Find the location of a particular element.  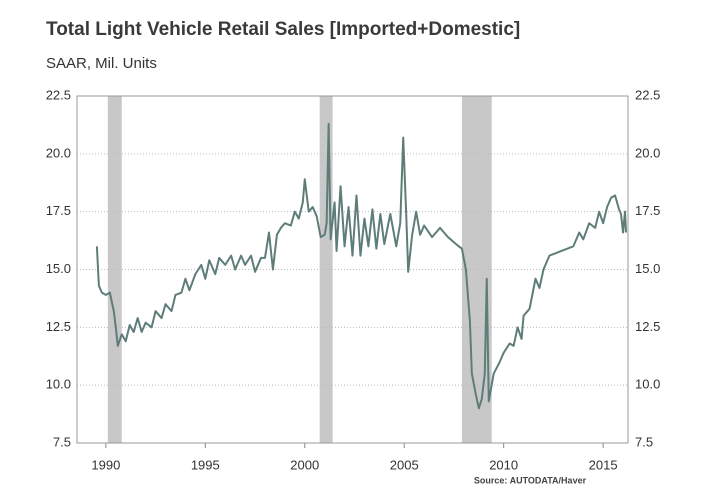

y-tick-label: 22.5 is located at coordinates (58, 94).